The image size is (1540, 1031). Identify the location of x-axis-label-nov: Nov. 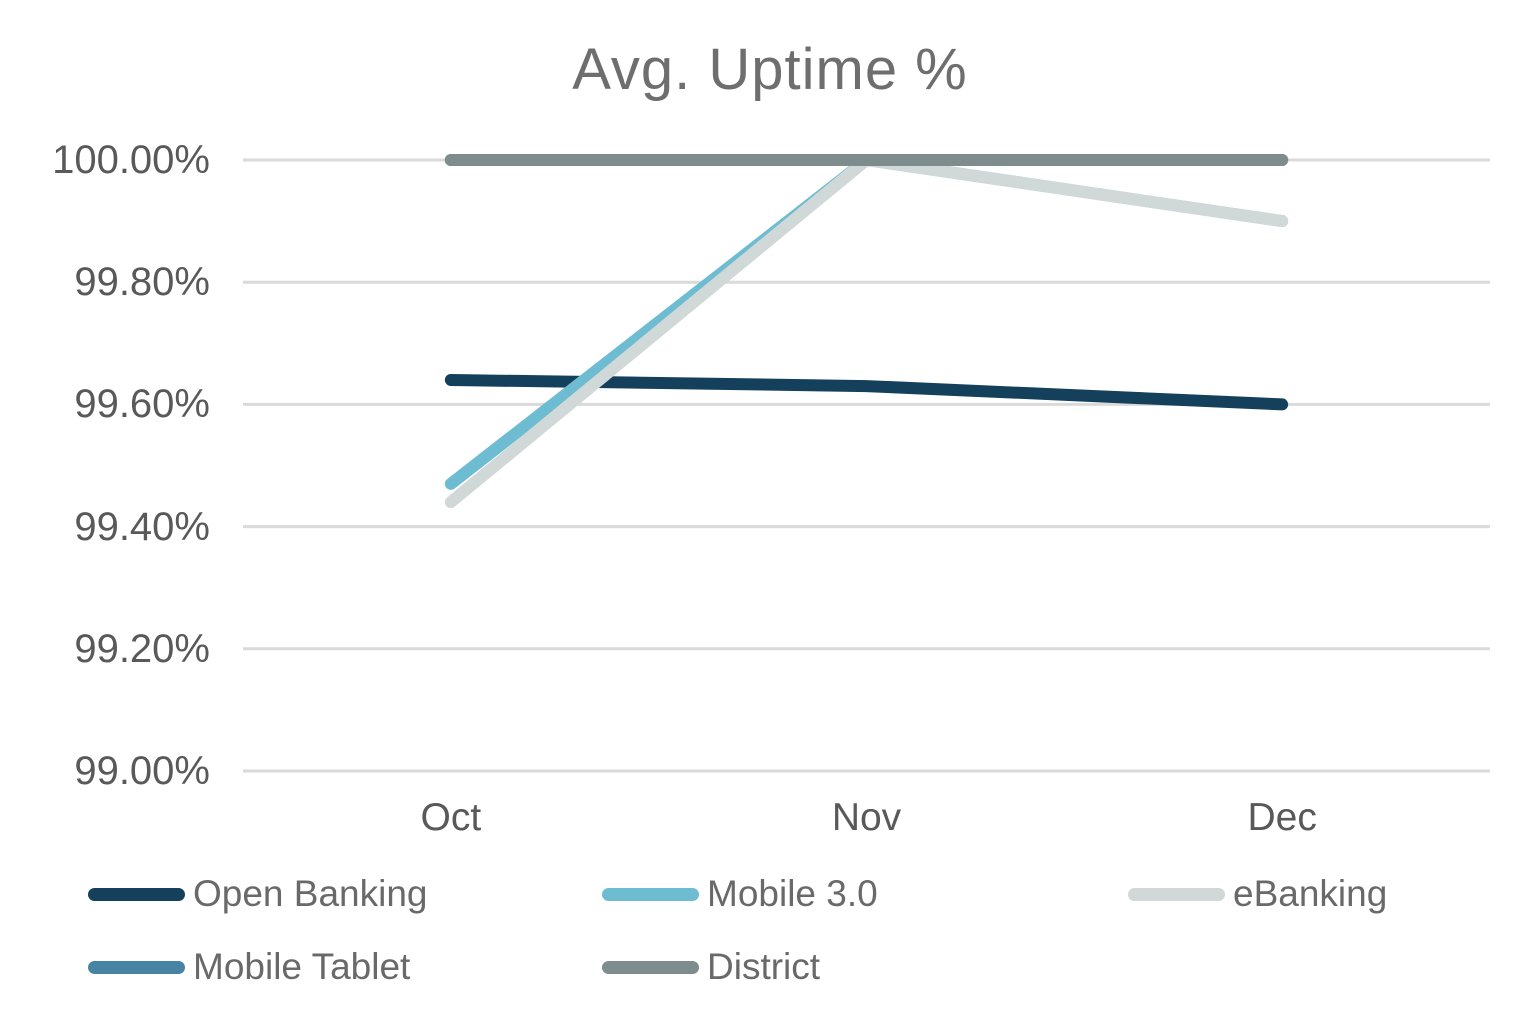
(866, 817).